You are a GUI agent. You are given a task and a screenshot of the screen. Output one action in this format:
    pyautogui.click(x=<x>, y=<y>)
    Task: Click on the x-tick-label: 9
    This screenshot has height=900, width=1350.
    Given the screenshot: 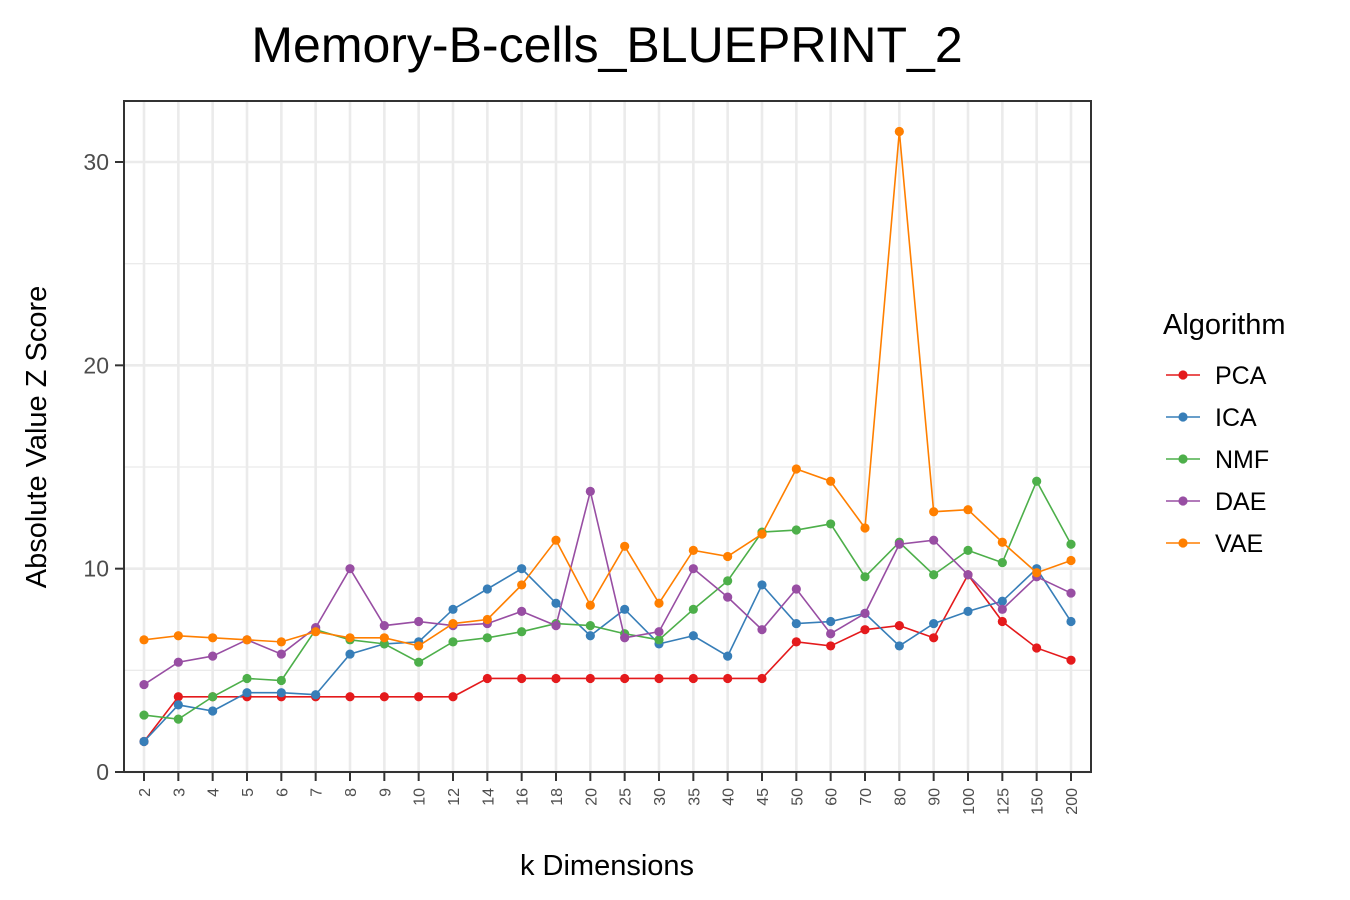 What is the action you would take?
    pyautogui.click(x=385, y=792)
    